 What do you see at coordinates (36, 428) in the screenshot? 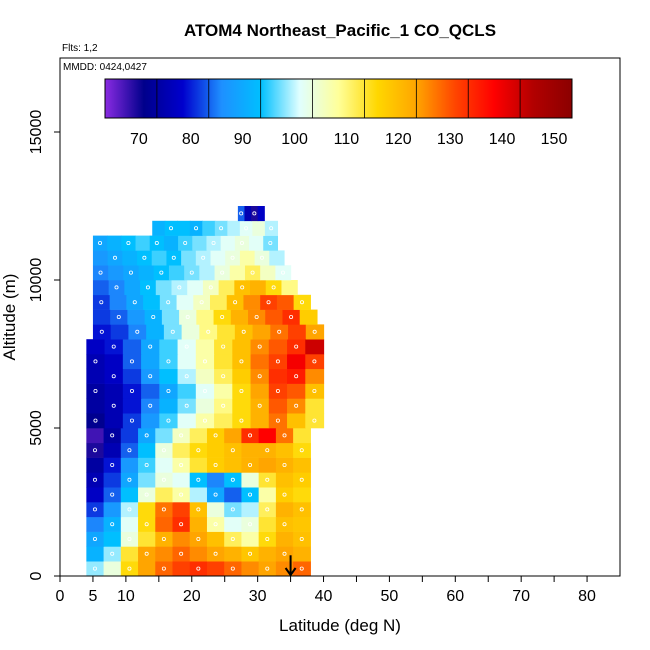
I see `y-tick-label: 5000` at bounding box center [36, 428].